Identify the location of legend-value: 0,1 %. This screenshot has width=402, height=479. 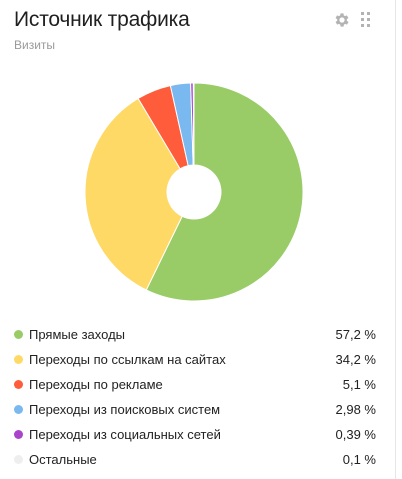
(359, 459).